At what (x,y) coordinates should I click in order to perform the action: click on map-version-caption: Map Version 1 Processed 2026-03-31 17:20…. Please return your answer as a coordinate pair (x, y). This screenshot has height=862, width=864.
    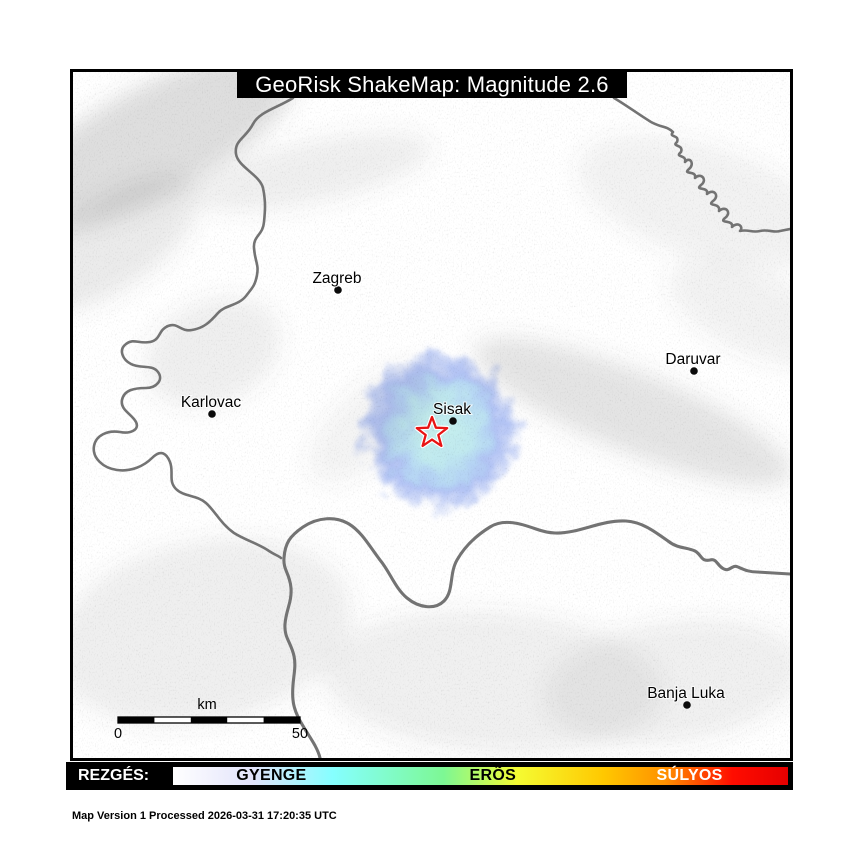
    Looking at the image, I should click on (204, 816).